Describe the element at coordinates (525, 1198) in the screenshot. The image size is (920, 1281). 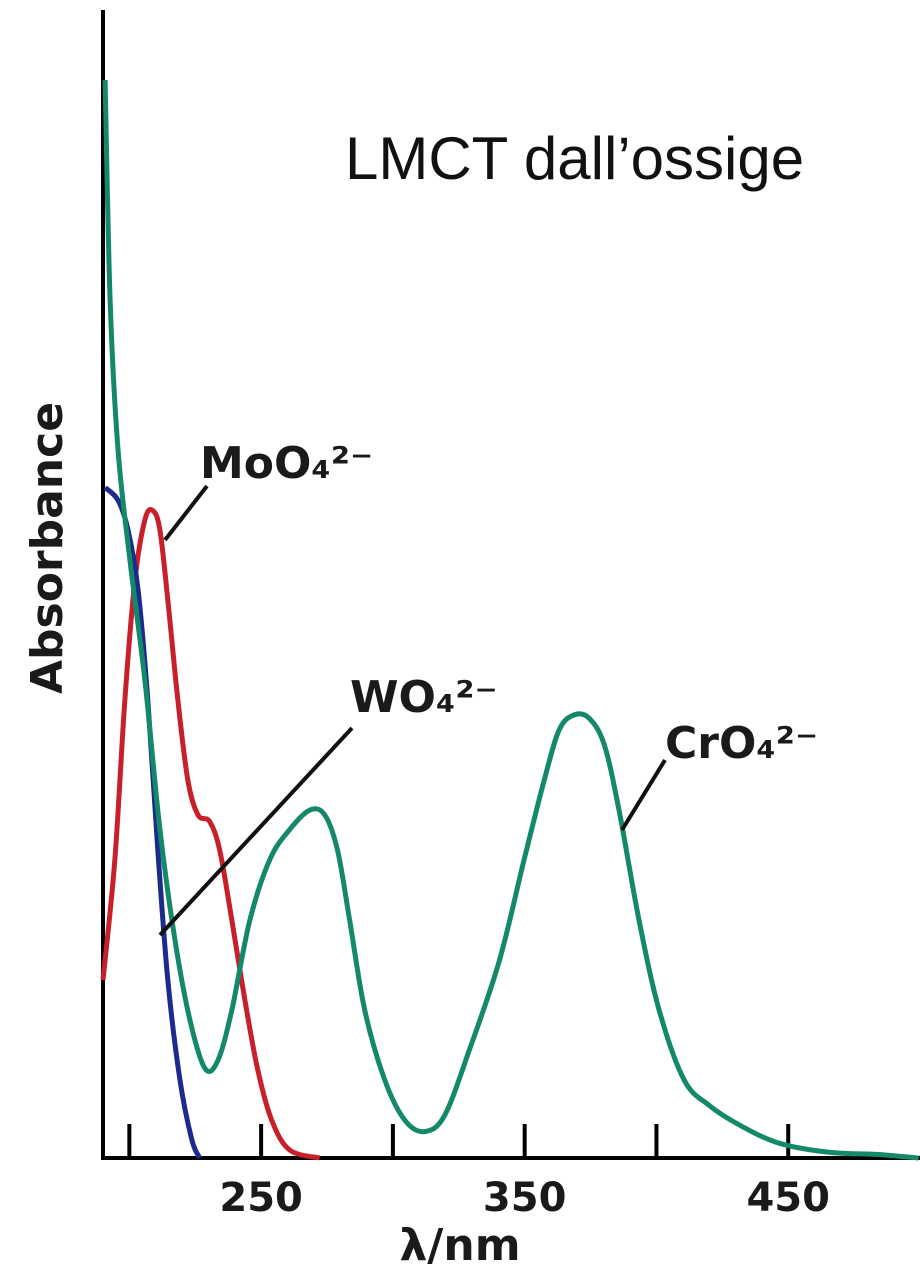
I see `x-tick-label: 350` at that location.